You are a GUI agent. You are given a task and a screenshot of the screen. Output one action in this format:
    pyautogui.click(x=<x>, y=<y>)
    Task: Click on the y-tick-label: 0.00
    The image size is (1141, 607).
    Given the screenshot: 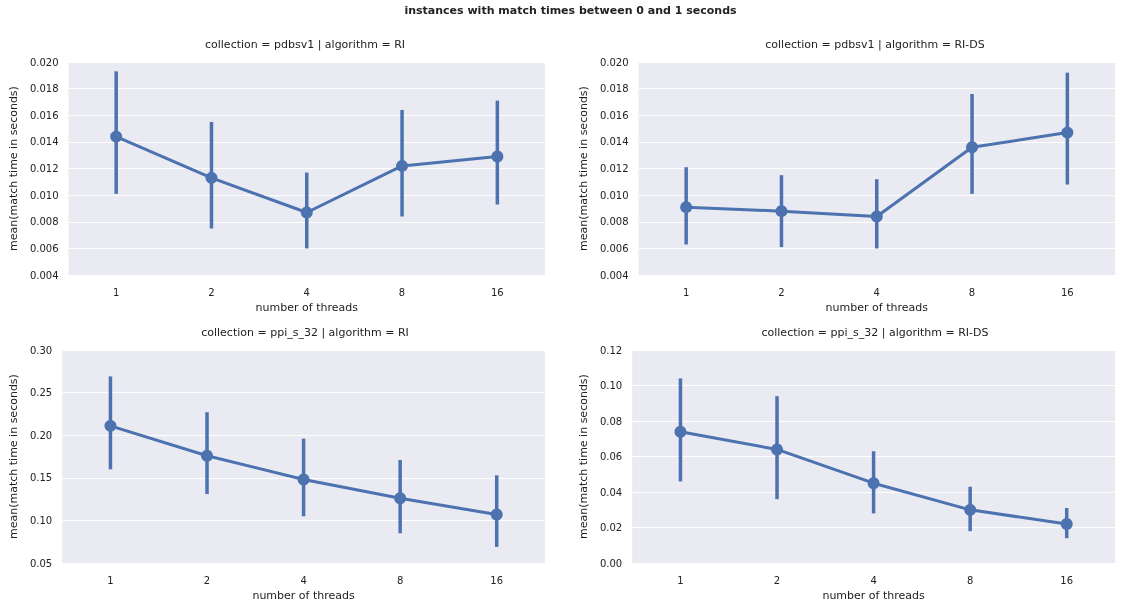 What is the action you would take?
    pyautogui.click(x=611, y=563)
    